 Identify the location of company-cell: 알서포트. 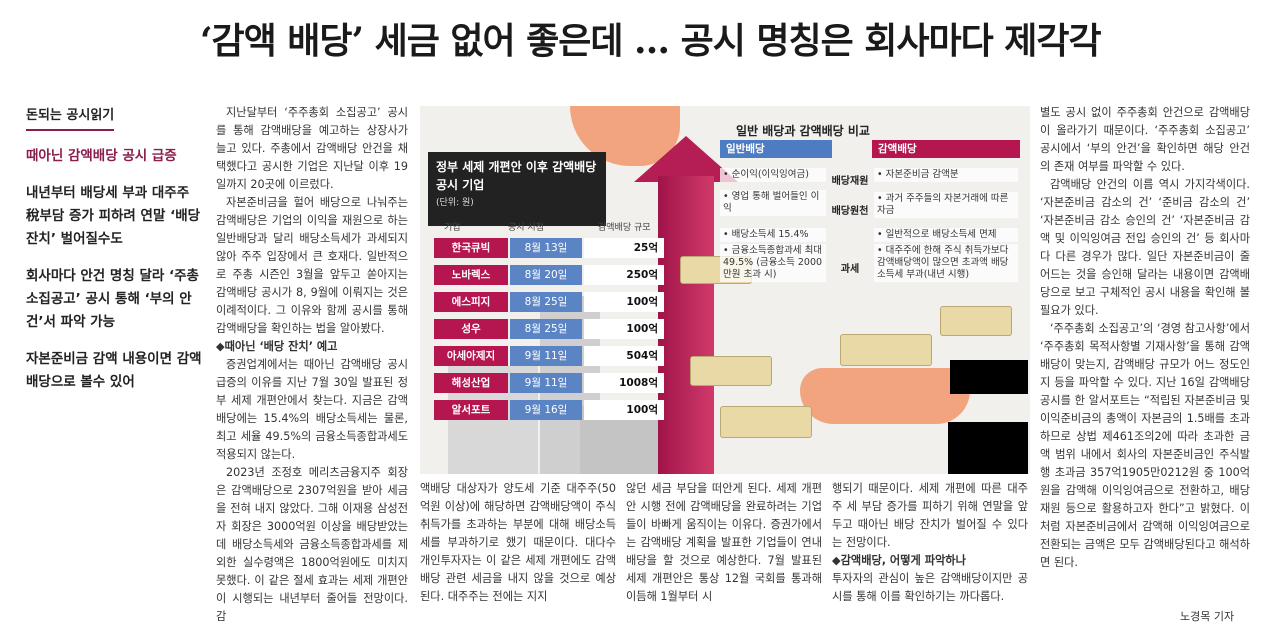
(471, 410).